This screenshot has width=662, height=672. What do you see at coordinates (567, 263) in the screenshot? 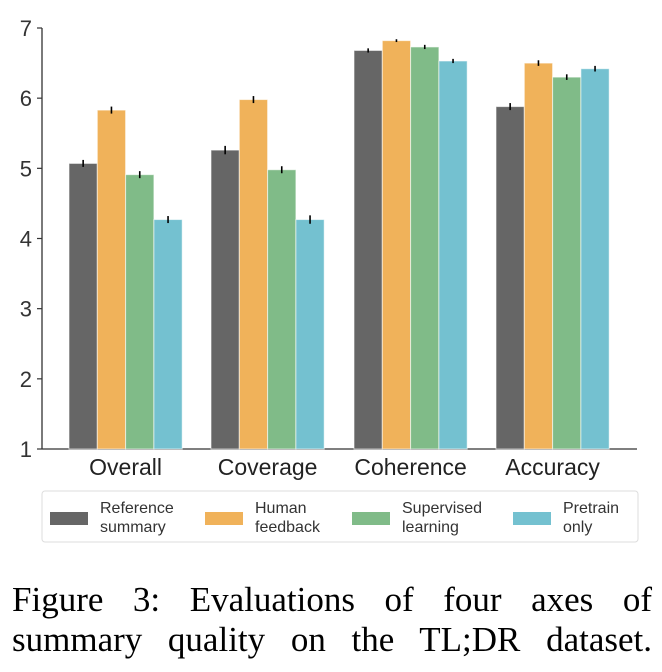
I see `bar-supervised-learning-accuracy` at bounding box center [567, 263].